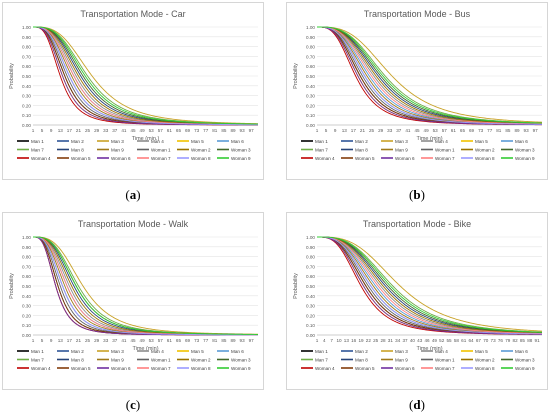 Image resolution: width=550 pixels, height=415 pixels. Describe the element at coordinates (42, 340) in the screenshot. I see `x-tick-label: 5` at that location.